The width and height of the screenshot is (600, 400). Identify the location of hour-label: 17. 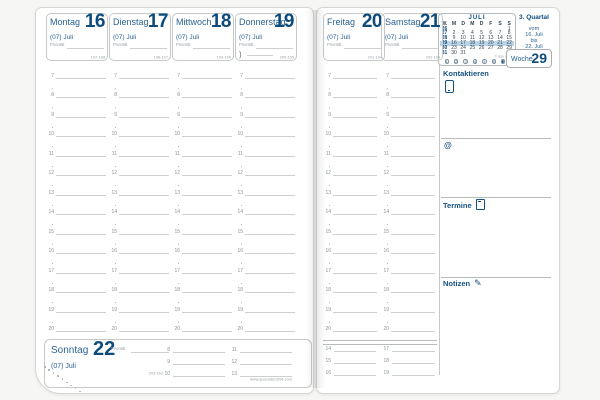
(114, 270).